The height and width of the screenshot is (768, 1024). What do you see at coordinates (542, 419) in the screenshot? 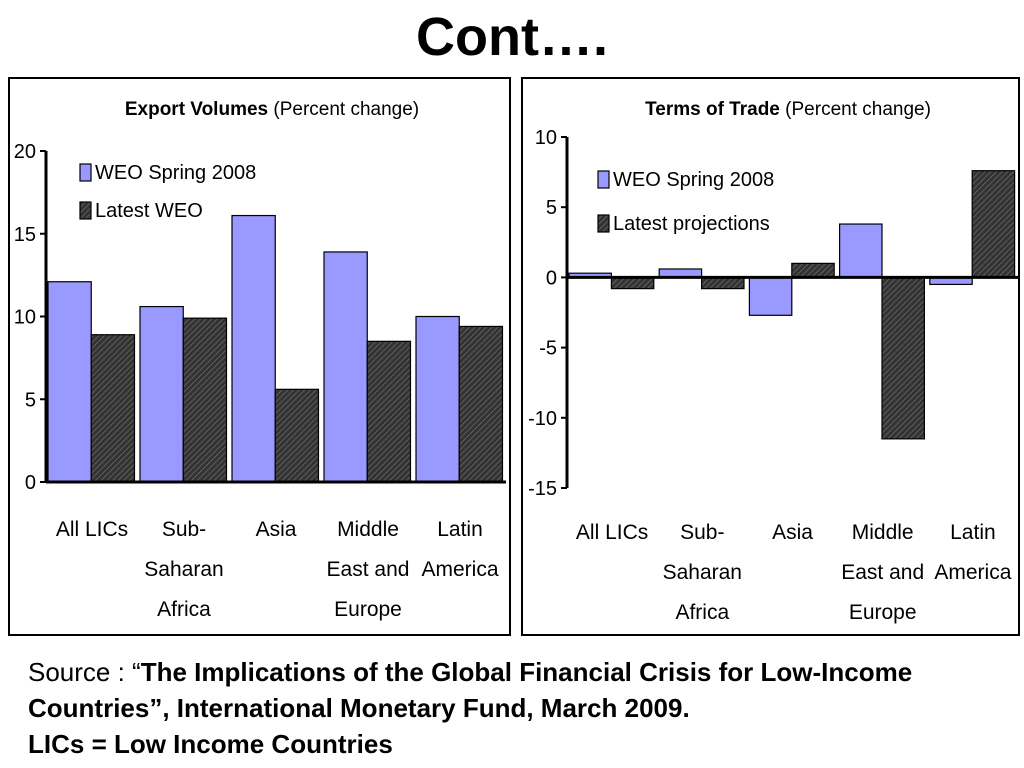
I see `y-tick-label: -10` at bounding box center [542, 419].